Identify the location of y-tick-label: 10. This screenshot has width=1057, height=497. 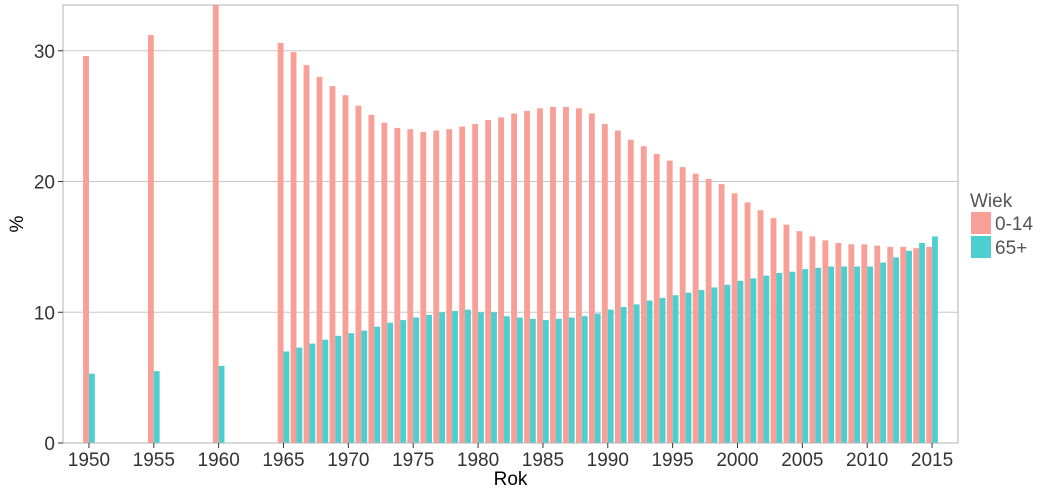
(44, 313).